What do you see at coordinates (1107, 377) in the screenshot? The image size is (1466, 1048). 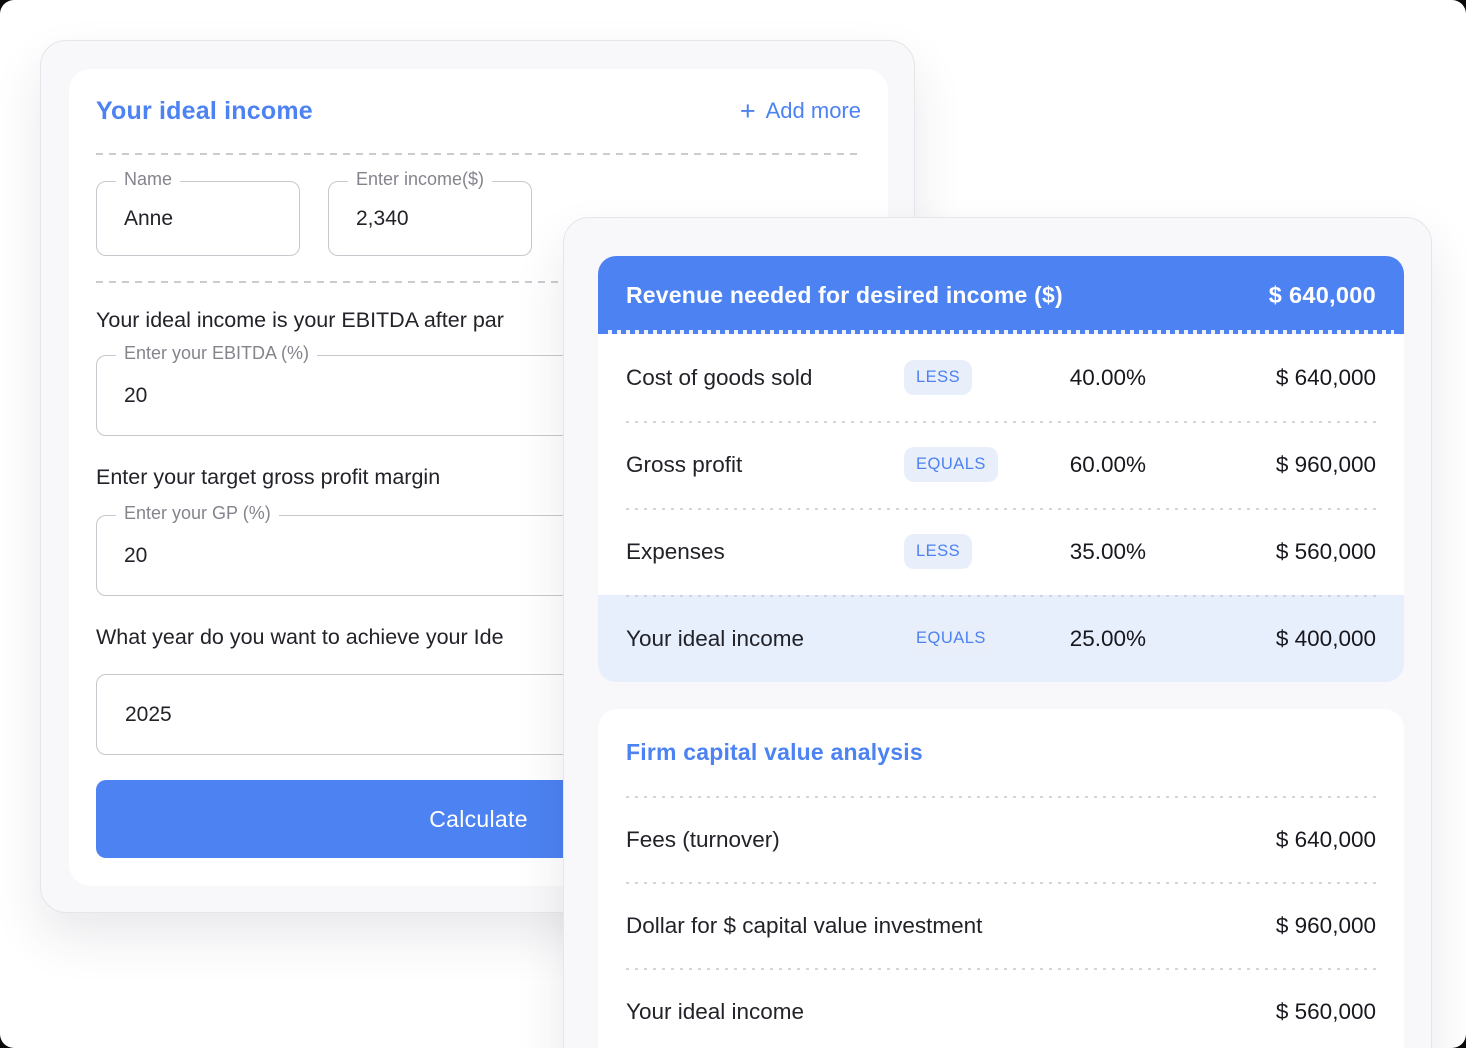 I see `row-percent: 40.00%` at bounding box center [1107, 377].